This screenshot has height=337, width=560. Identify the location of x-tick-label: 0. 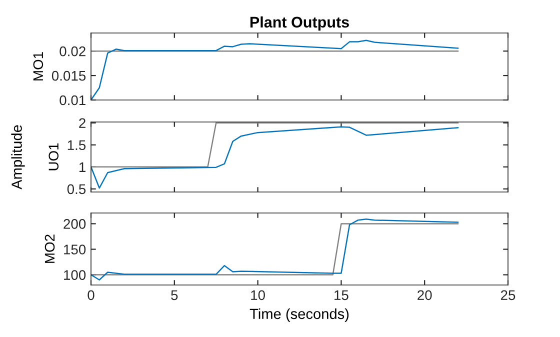
(91, 295).